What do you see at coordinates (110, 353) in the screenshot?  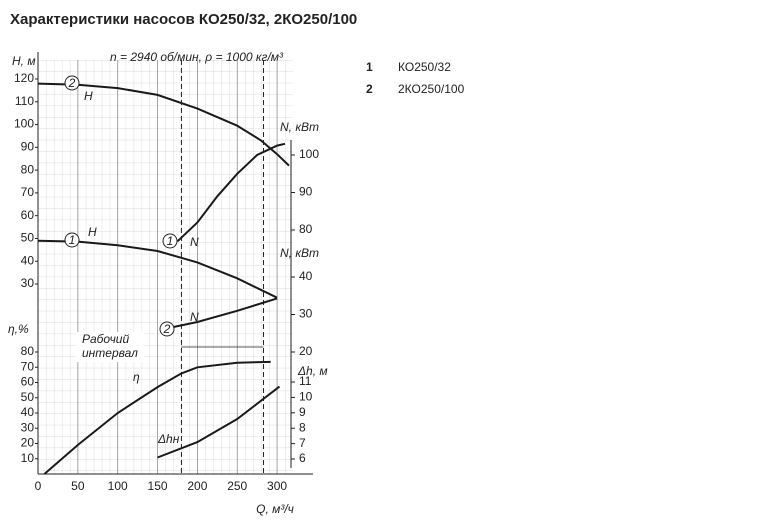 I see `interval-label: интервал` at bounding box center [110, 353].